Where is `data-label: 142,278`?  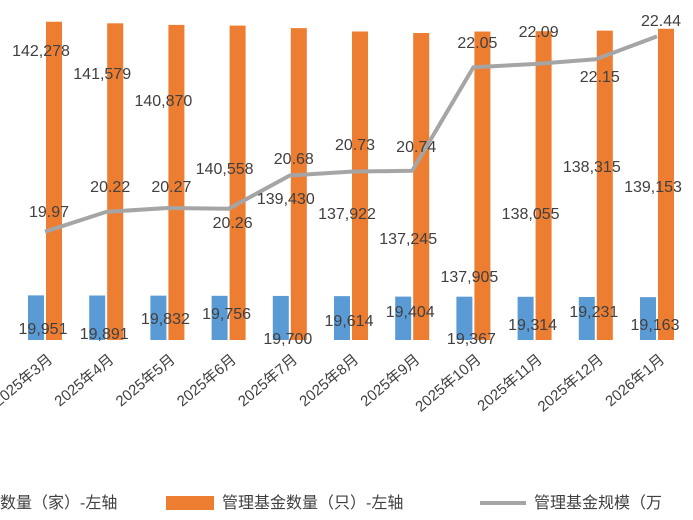
data-label: 142,278 is located at coordinates (41, 51).